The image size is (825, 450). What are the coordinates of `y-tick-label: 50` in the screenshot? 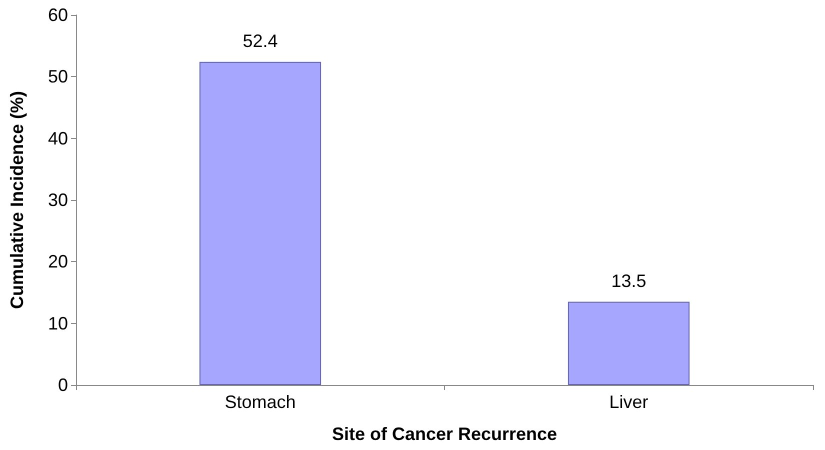 It's located at (58, 76).